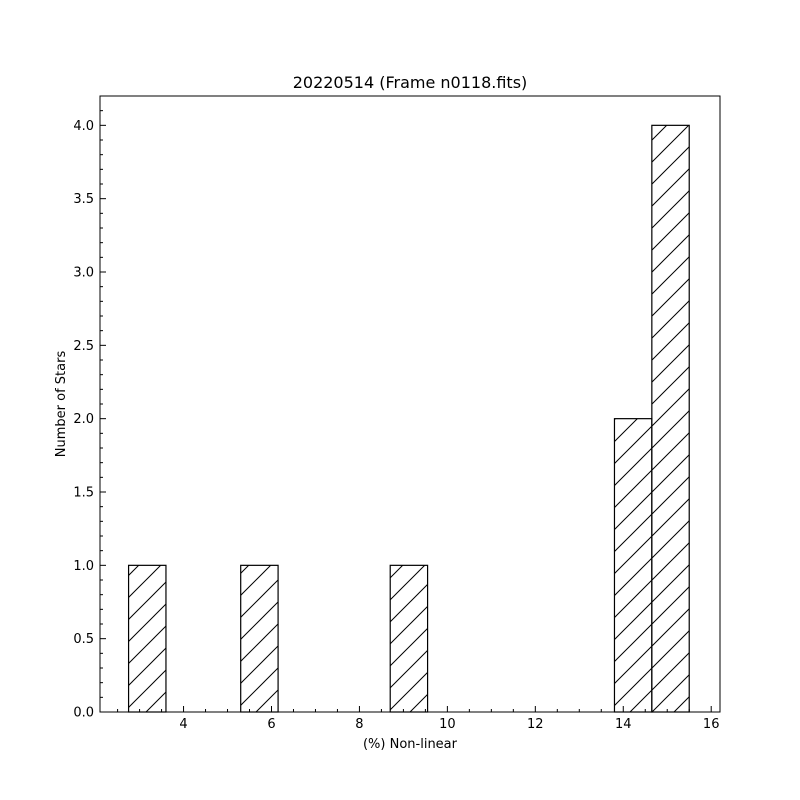 The image size is (800, 800). I want to click on x-tick-label: 4, so click(183, 724).